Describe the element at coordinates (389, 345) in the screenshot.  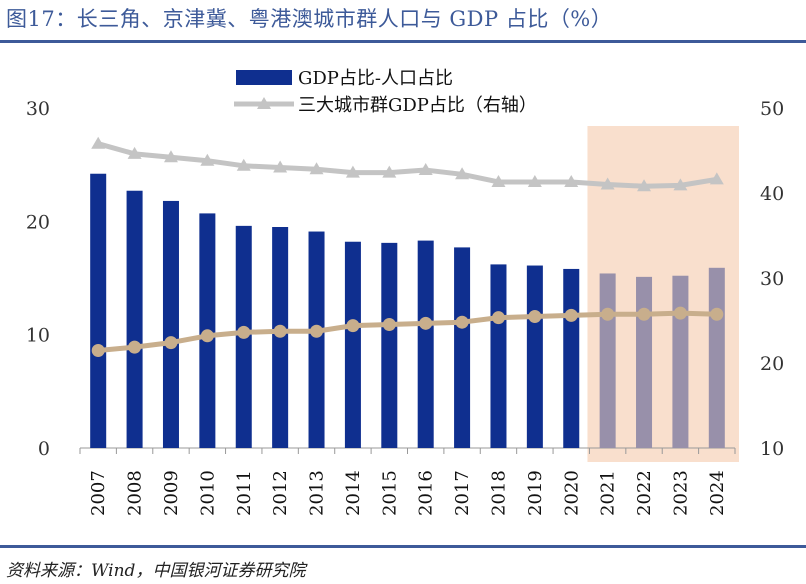
I see `bar-2015` at that location.